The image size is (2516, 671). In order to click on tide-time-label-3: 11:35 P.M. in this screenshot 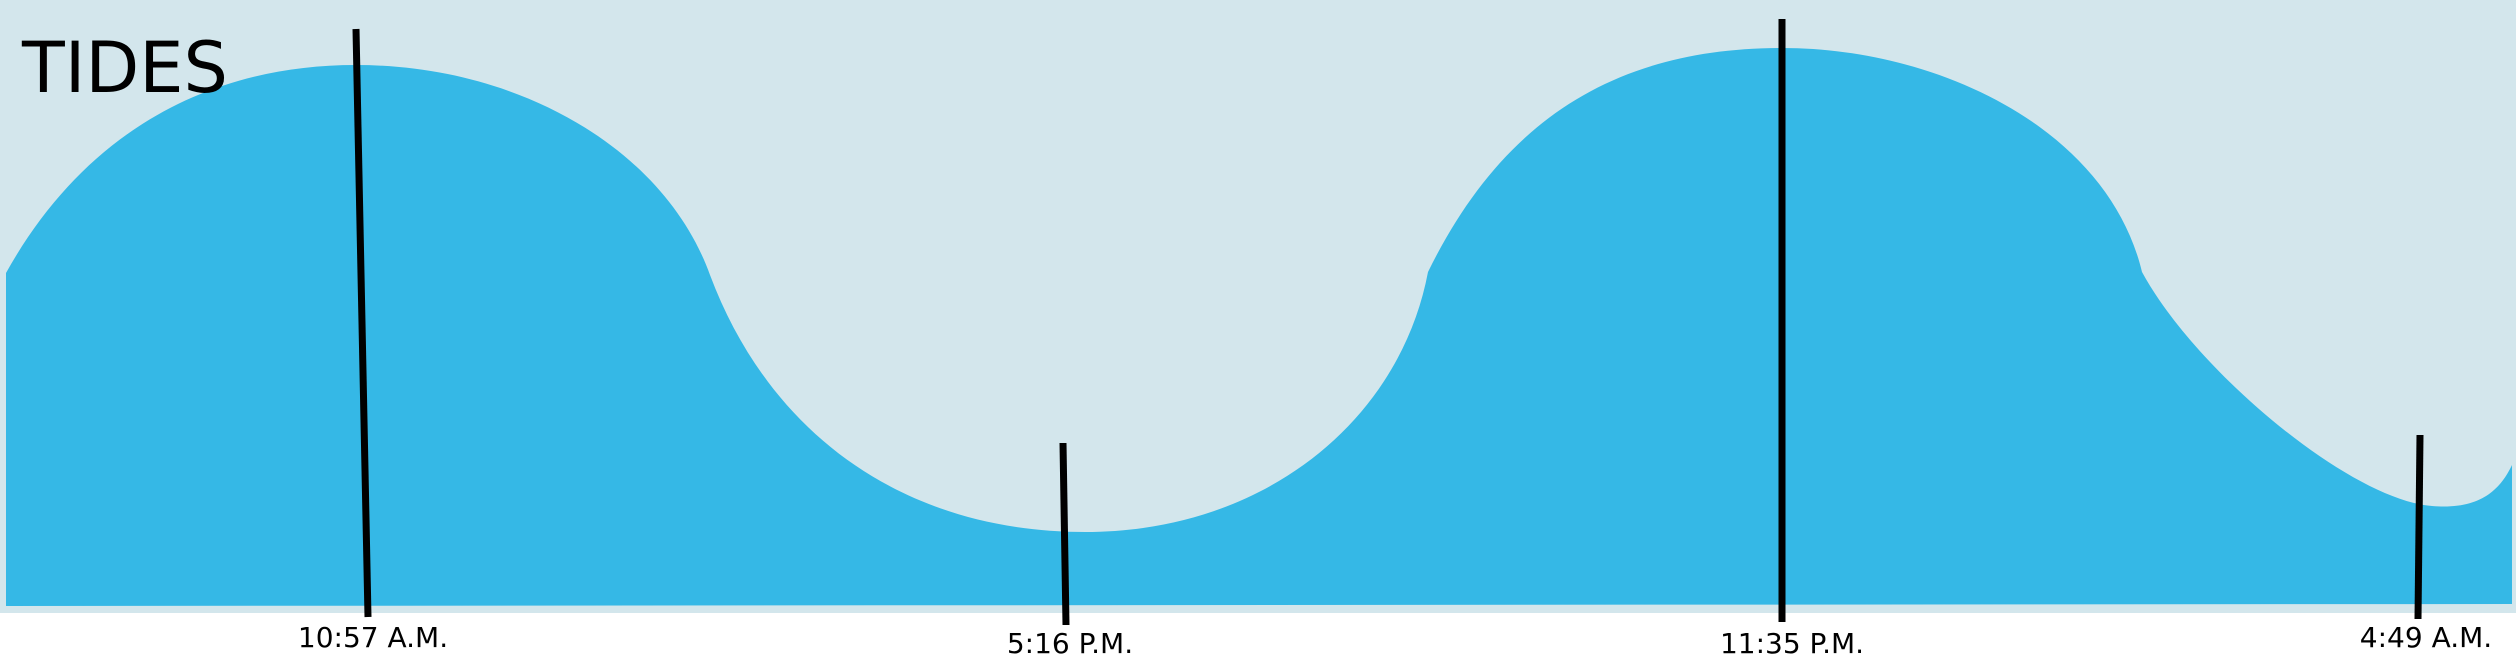, I will do `click(1792, 643)`.